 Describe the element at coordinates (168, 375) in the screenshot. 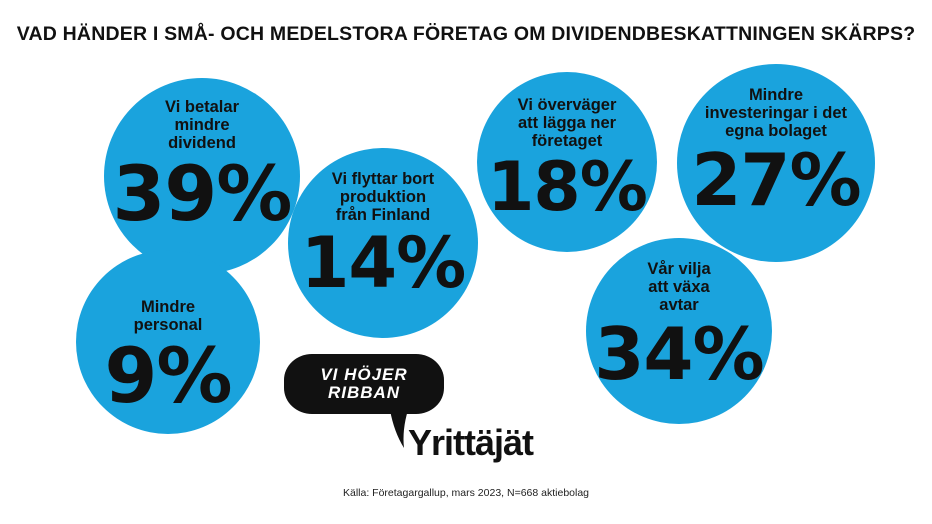

I see `stat-value: 9%` at that location.